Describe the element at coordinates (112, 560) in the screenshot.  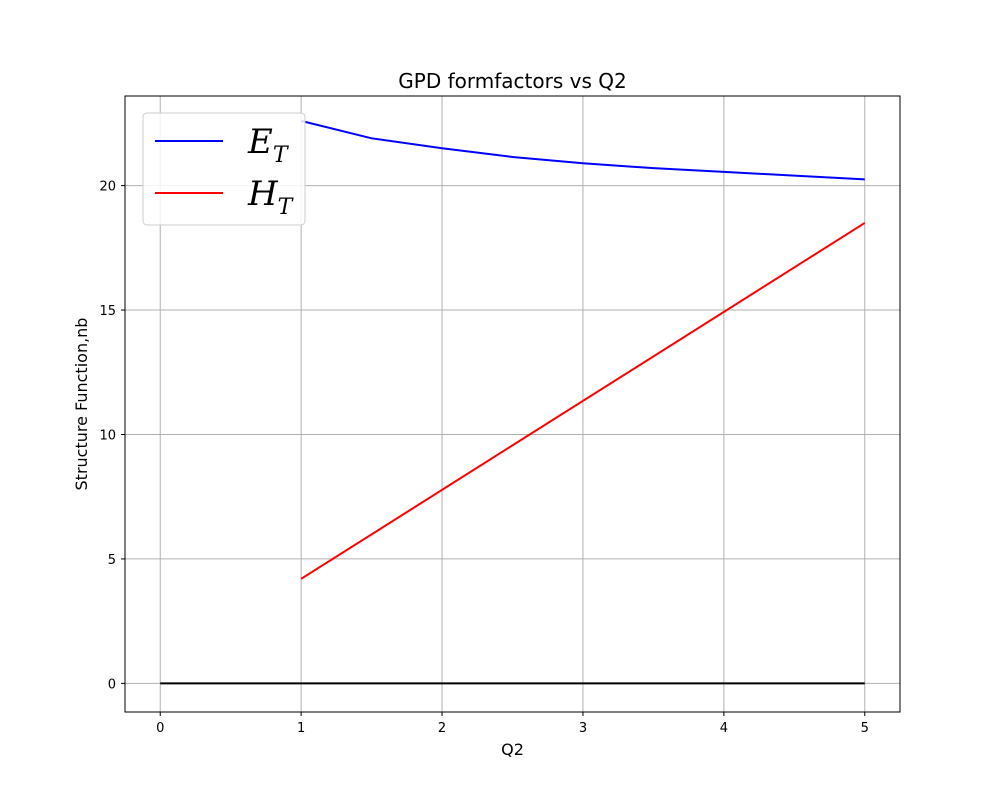
I see `y-tick-label: 5` at that location.